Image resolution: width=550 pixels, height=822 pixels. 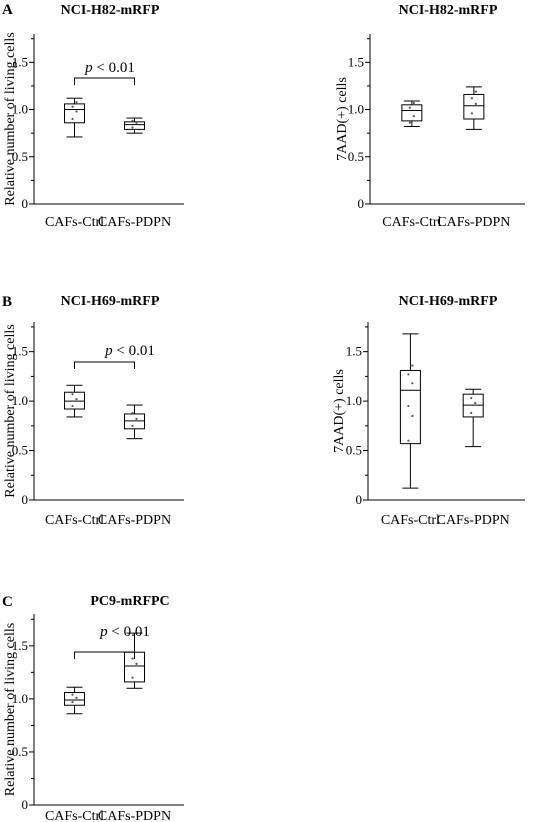 What do you see at coordinates (7, 602) in the screenshot?
I see `panel-letter: C` at bounding box center [7, 602].